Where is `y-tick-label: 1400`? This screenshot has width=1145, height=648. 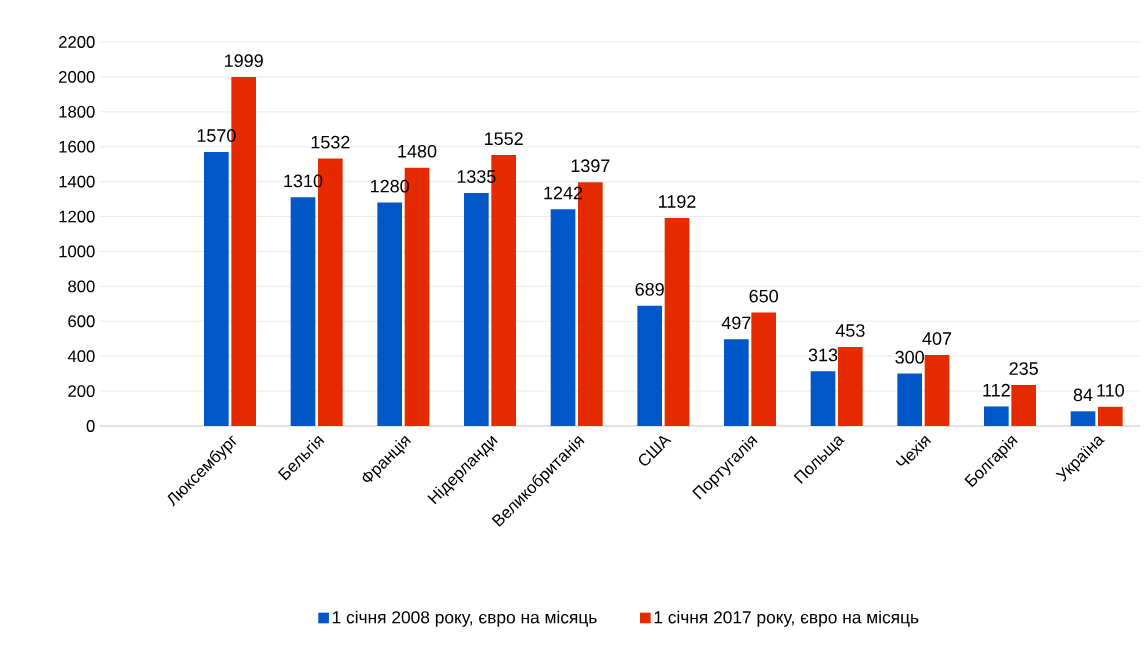 y-tick-label: 1400 is located at coordinates (77, 181).